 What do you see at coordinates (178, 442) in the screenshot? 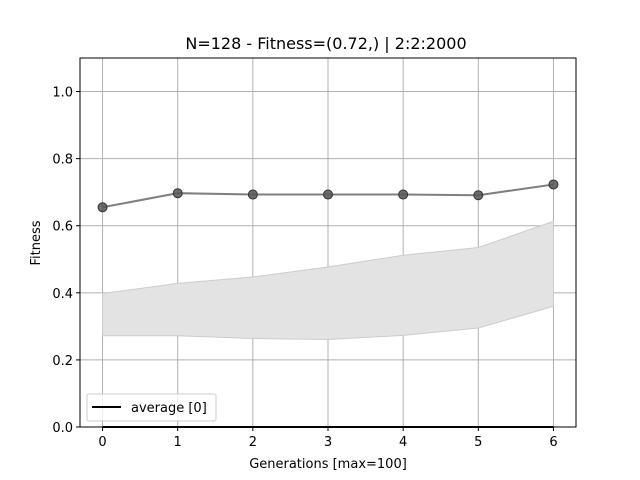
I see `x-tick-label: 1` at bounding box center [178, 442].